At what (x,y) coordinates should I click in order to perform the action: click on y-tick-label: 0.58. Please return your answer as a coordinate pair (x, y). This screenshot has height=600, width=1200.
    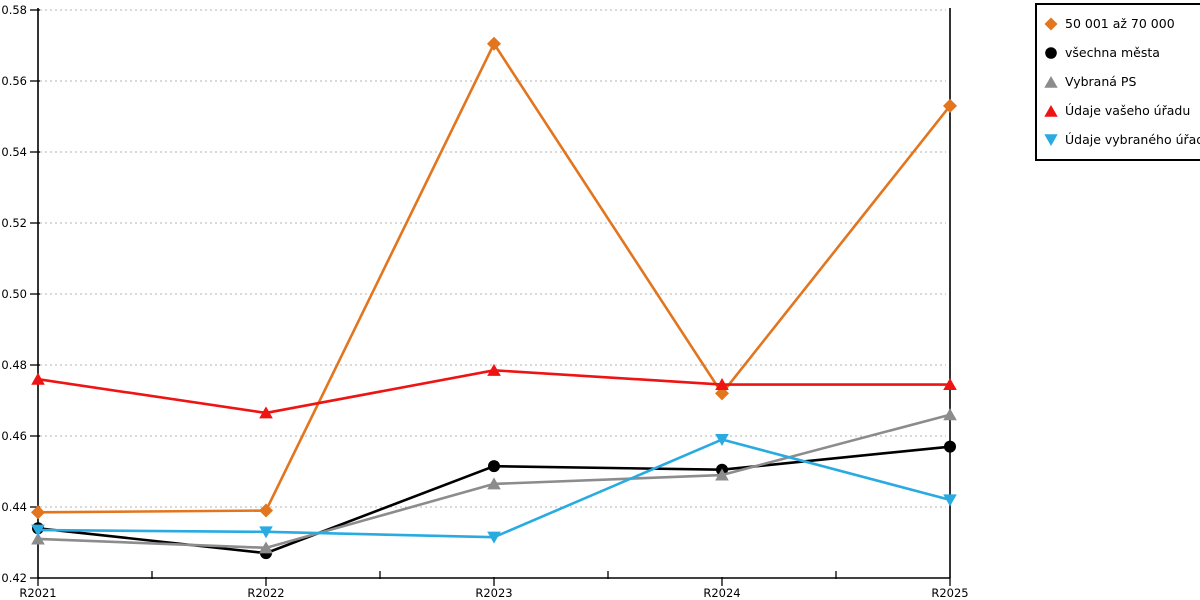
    Looking at the image, I should click on (14, 10).